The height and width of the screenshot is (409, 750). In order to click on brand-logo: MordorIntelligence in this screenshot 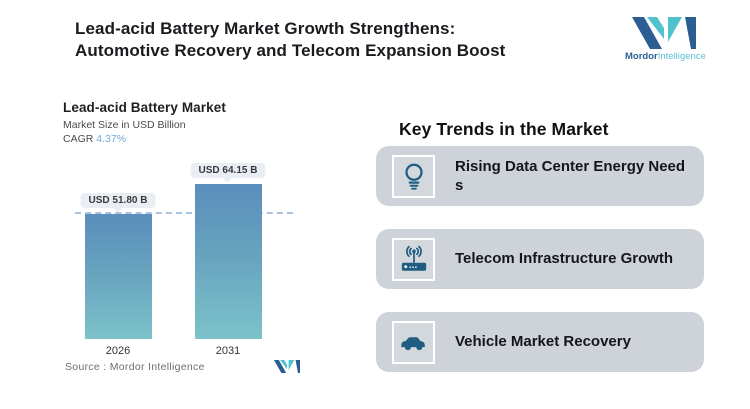, I will do `click(665, 39)`.